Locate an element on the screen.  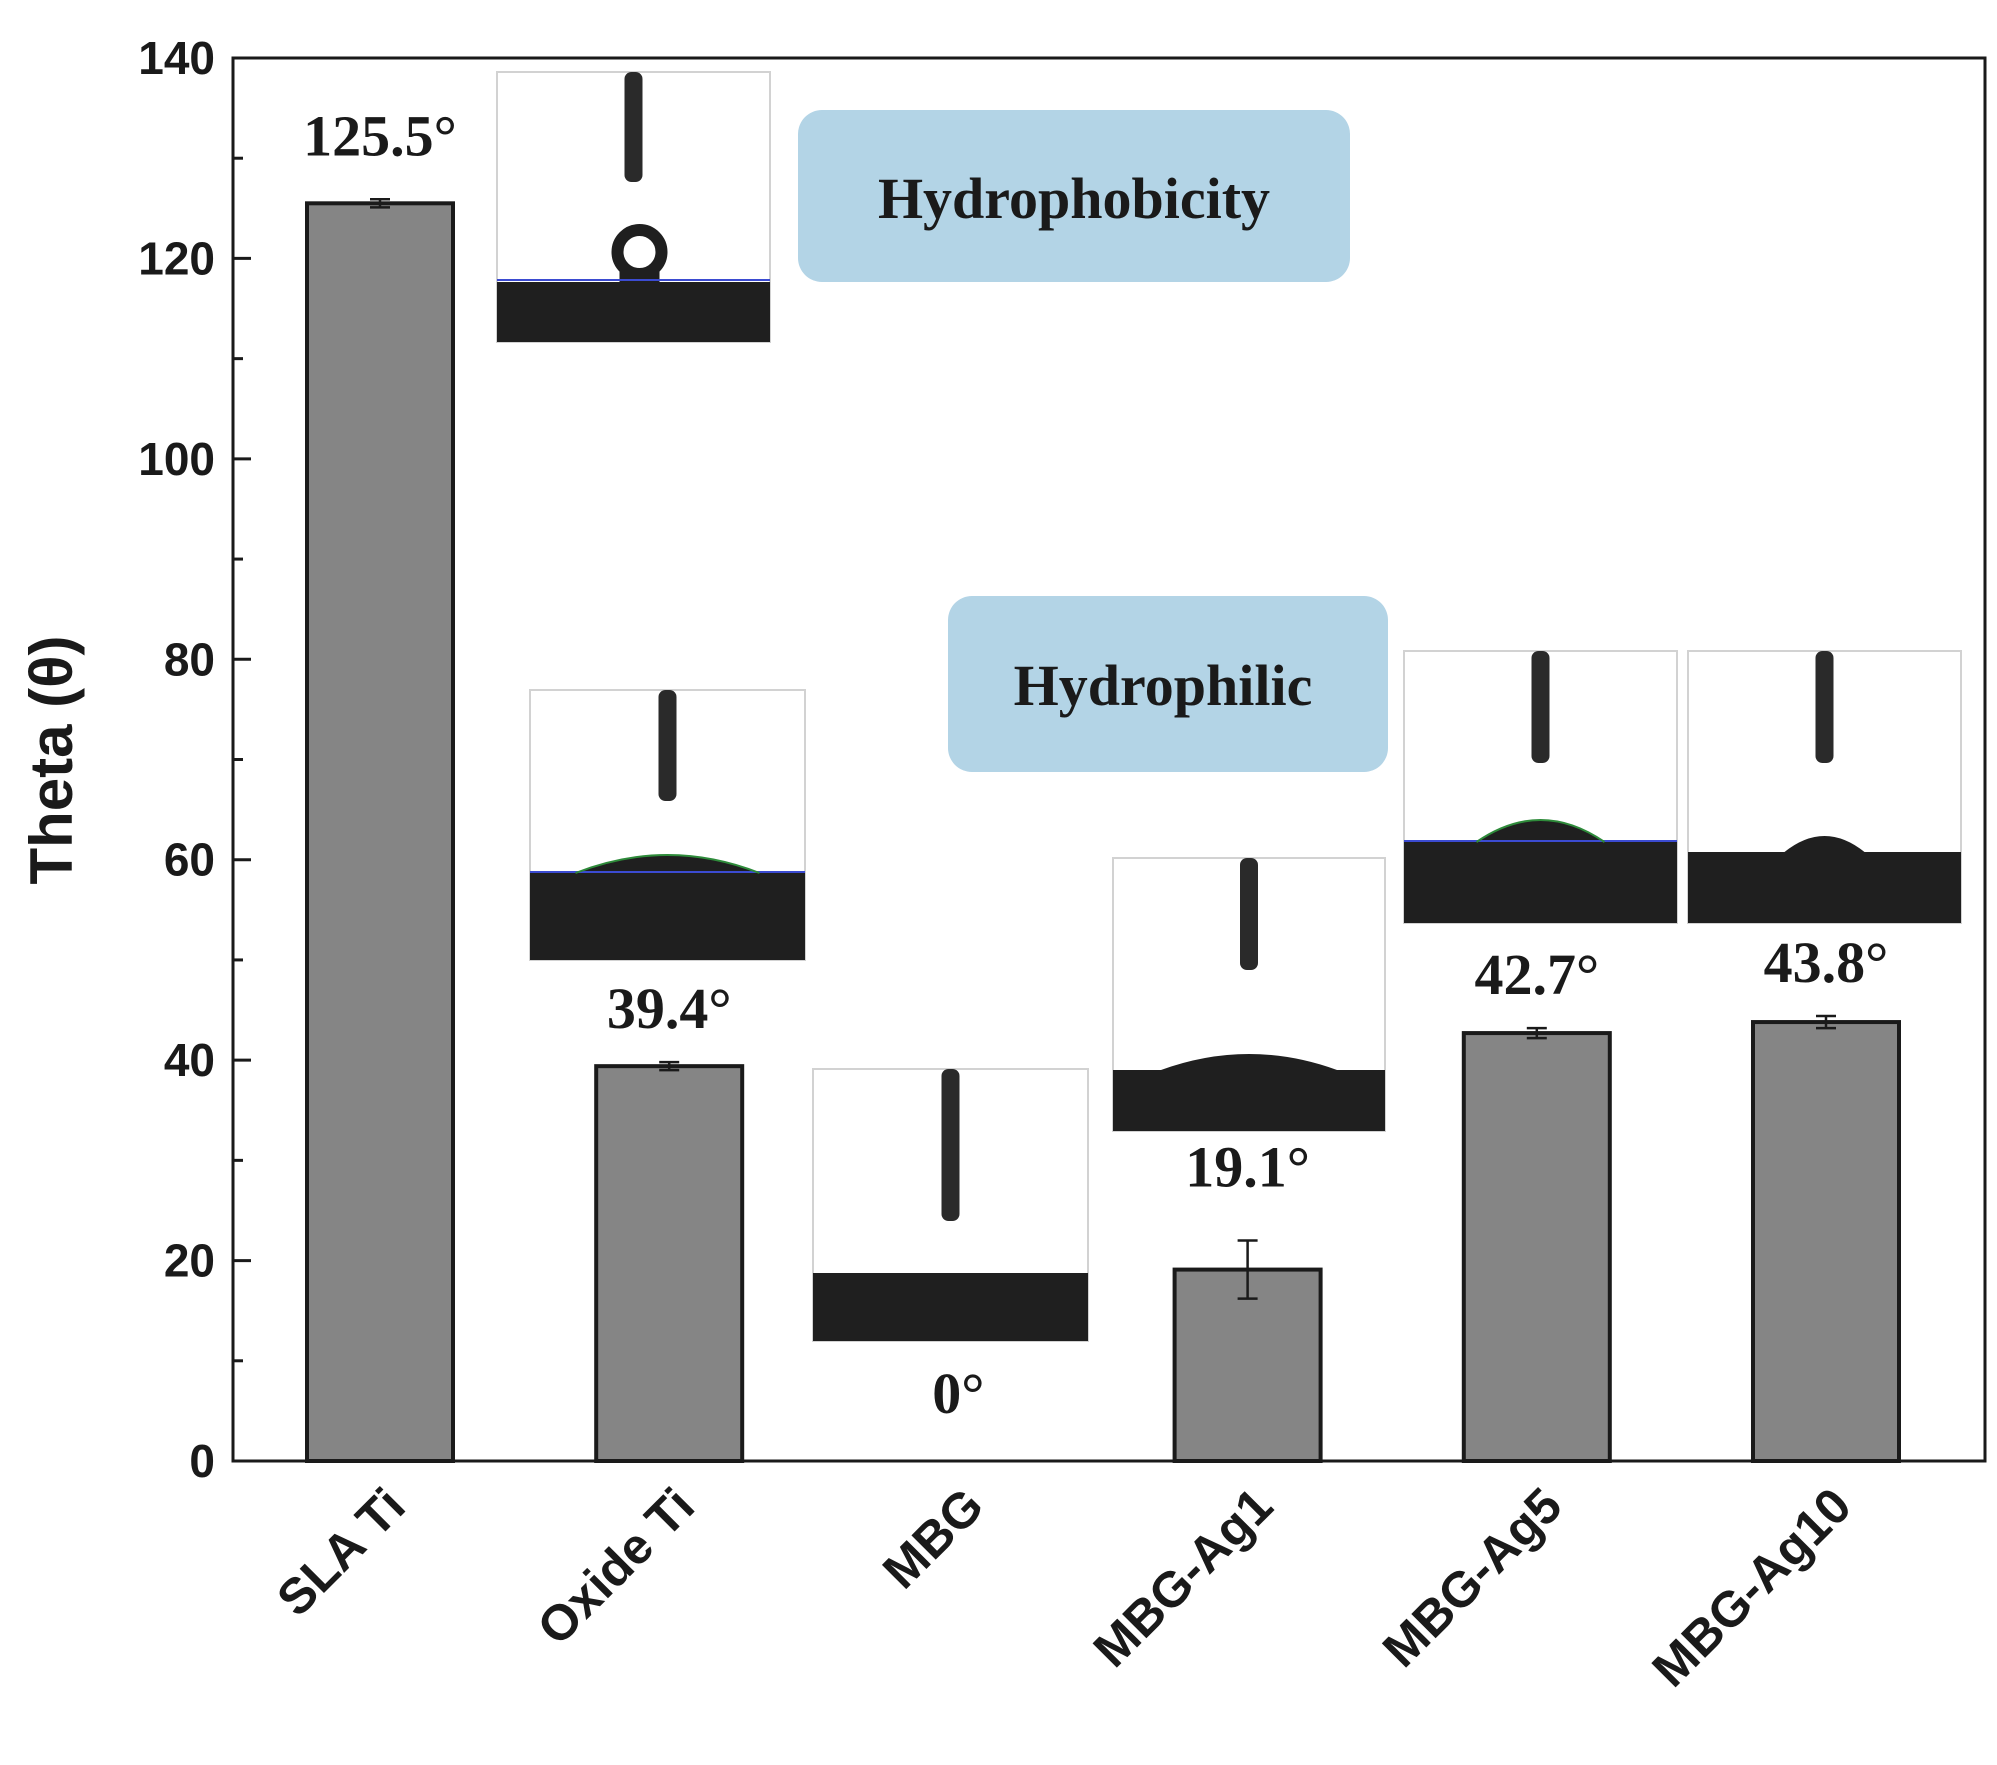
droplet-photo-mbg-ag5 is located at coordinates (1540, 787).